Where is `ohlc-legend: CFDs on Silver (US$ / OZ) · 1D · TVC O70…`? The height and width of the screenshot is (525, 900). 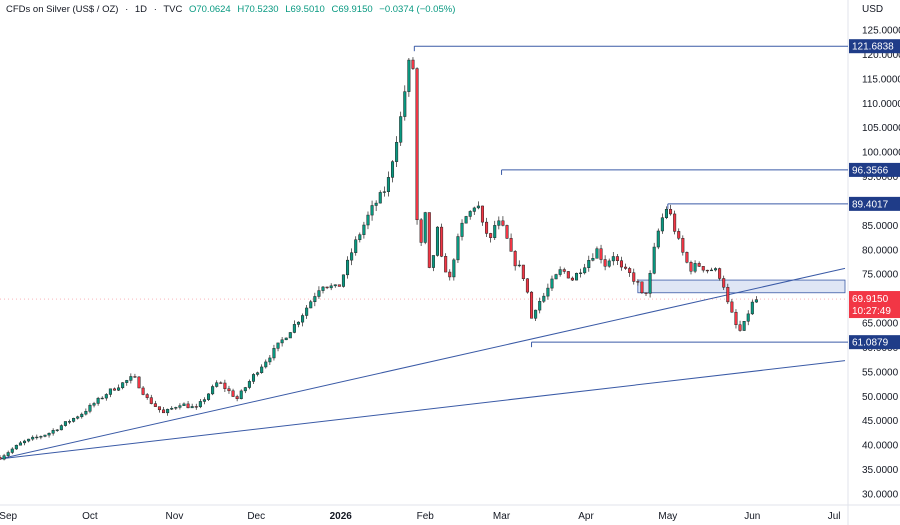
ohlc-legend: CFDs on Silver (US$ / OZ) · 1D · TVC O70… is located at coordinates (231, 9).